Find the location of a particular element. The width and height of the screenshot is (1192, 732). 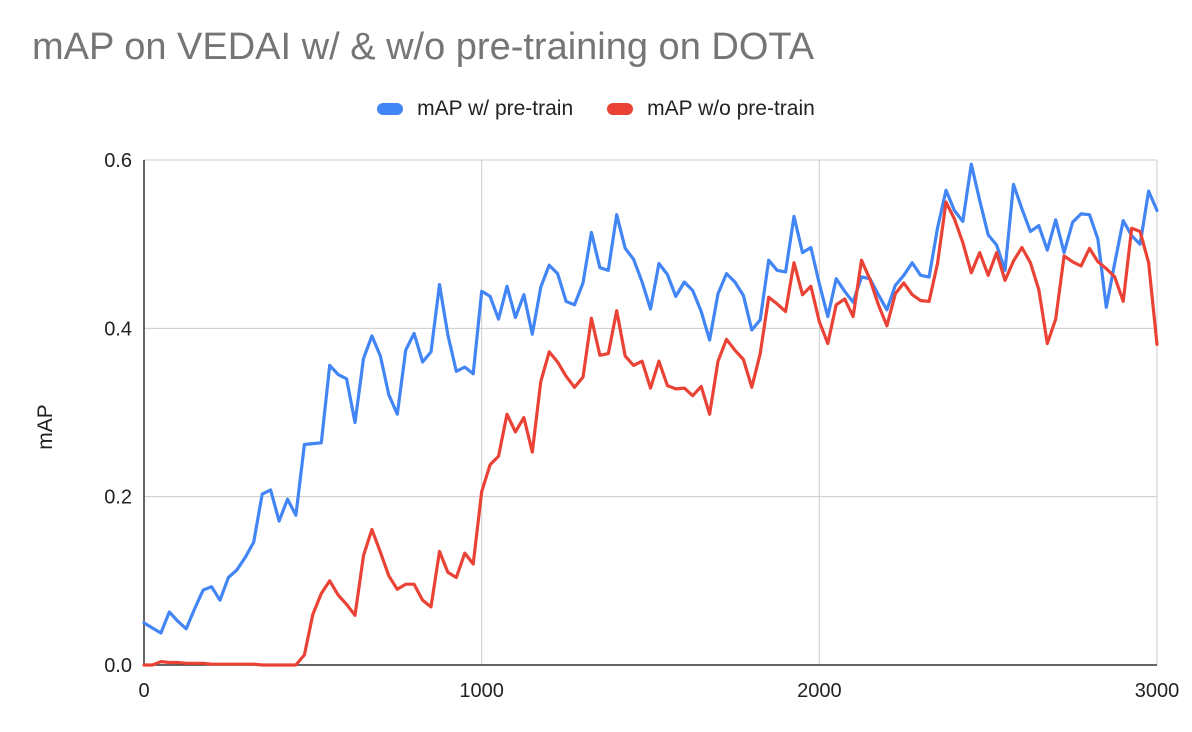

legend-item-without-pretrain: mAP w/o pre-train is located at coordinates (711, 109).